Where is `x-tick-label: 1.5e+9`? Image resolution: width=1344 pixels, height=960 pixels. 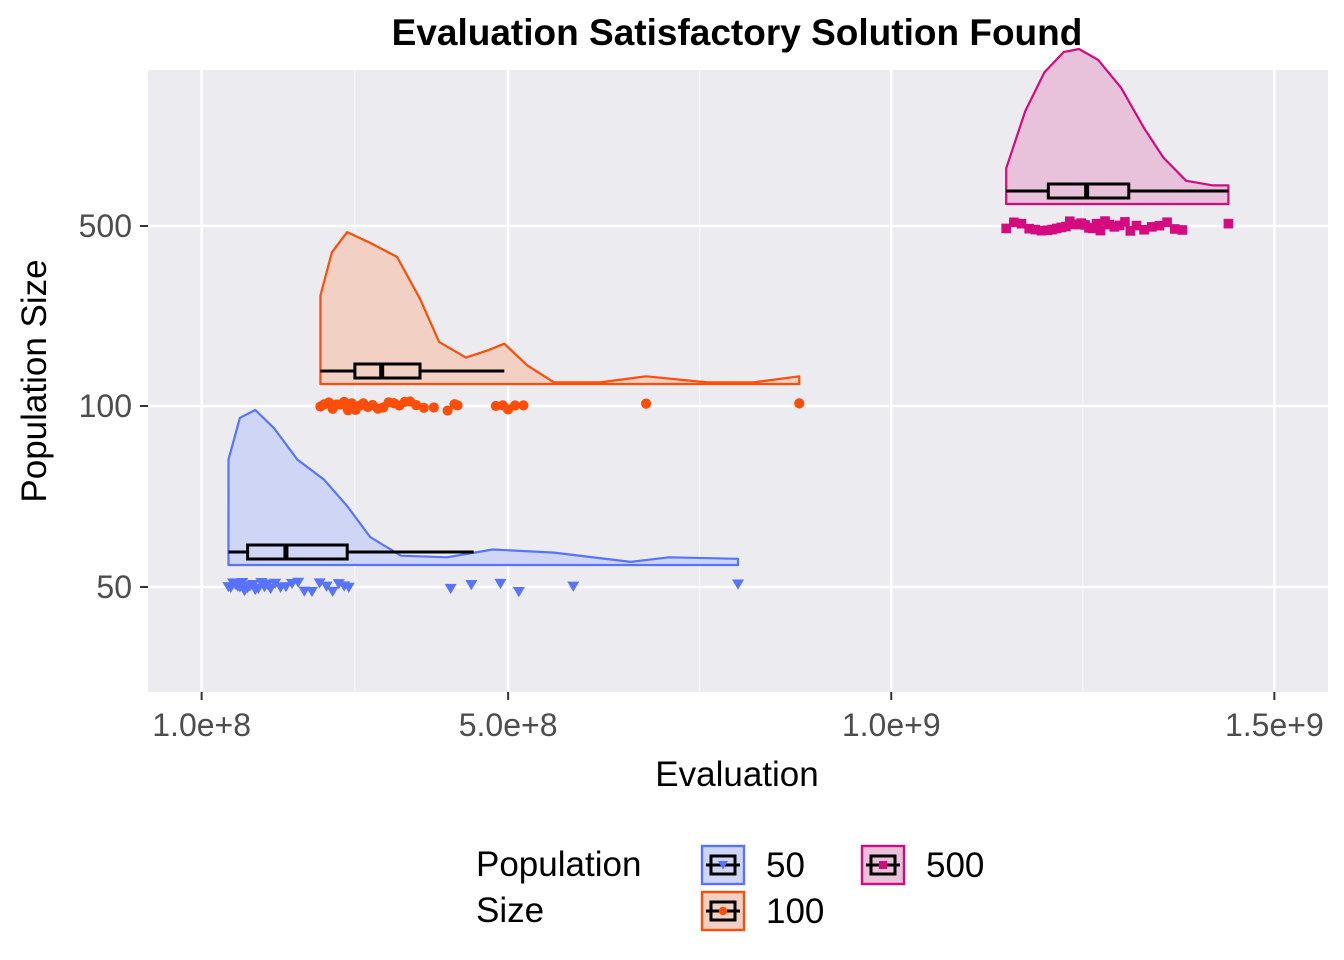
x-tick-label: 1.5e+9 is located at coordinates (1274, 725).